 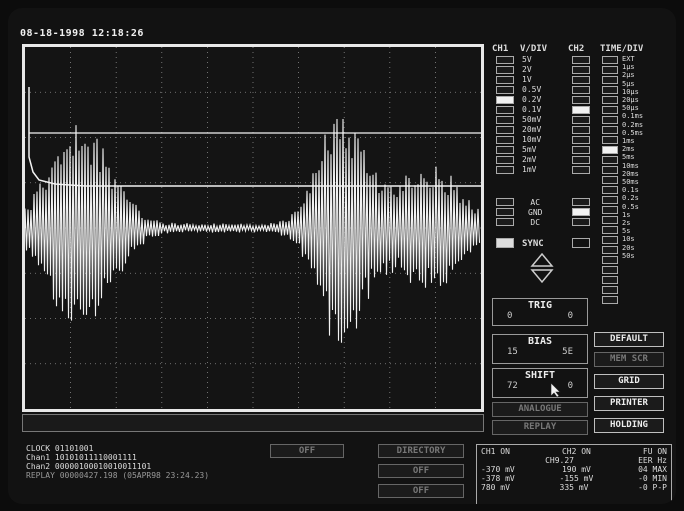 I want to click on printer-button: PRINTER, so click(x=629, y=403).